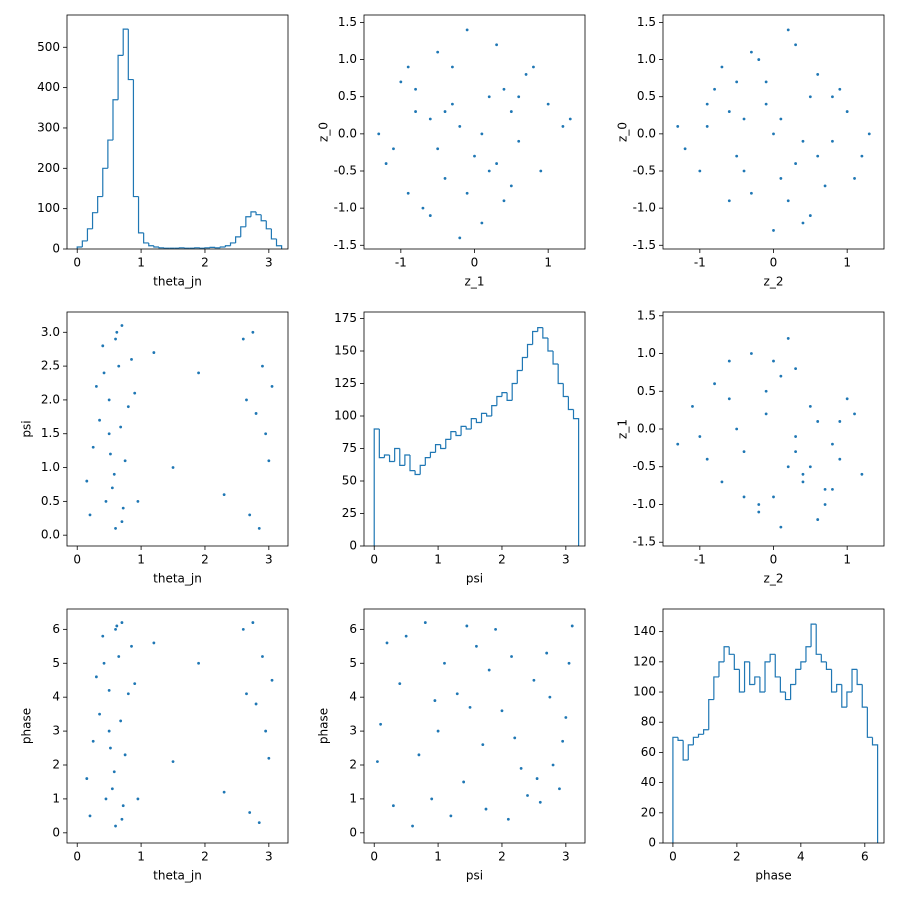 This screenshot has width=900, height=900. Describe the element at coordinates (345, 351) in the screenshot. I see `y-tick-label: 150` at that location.